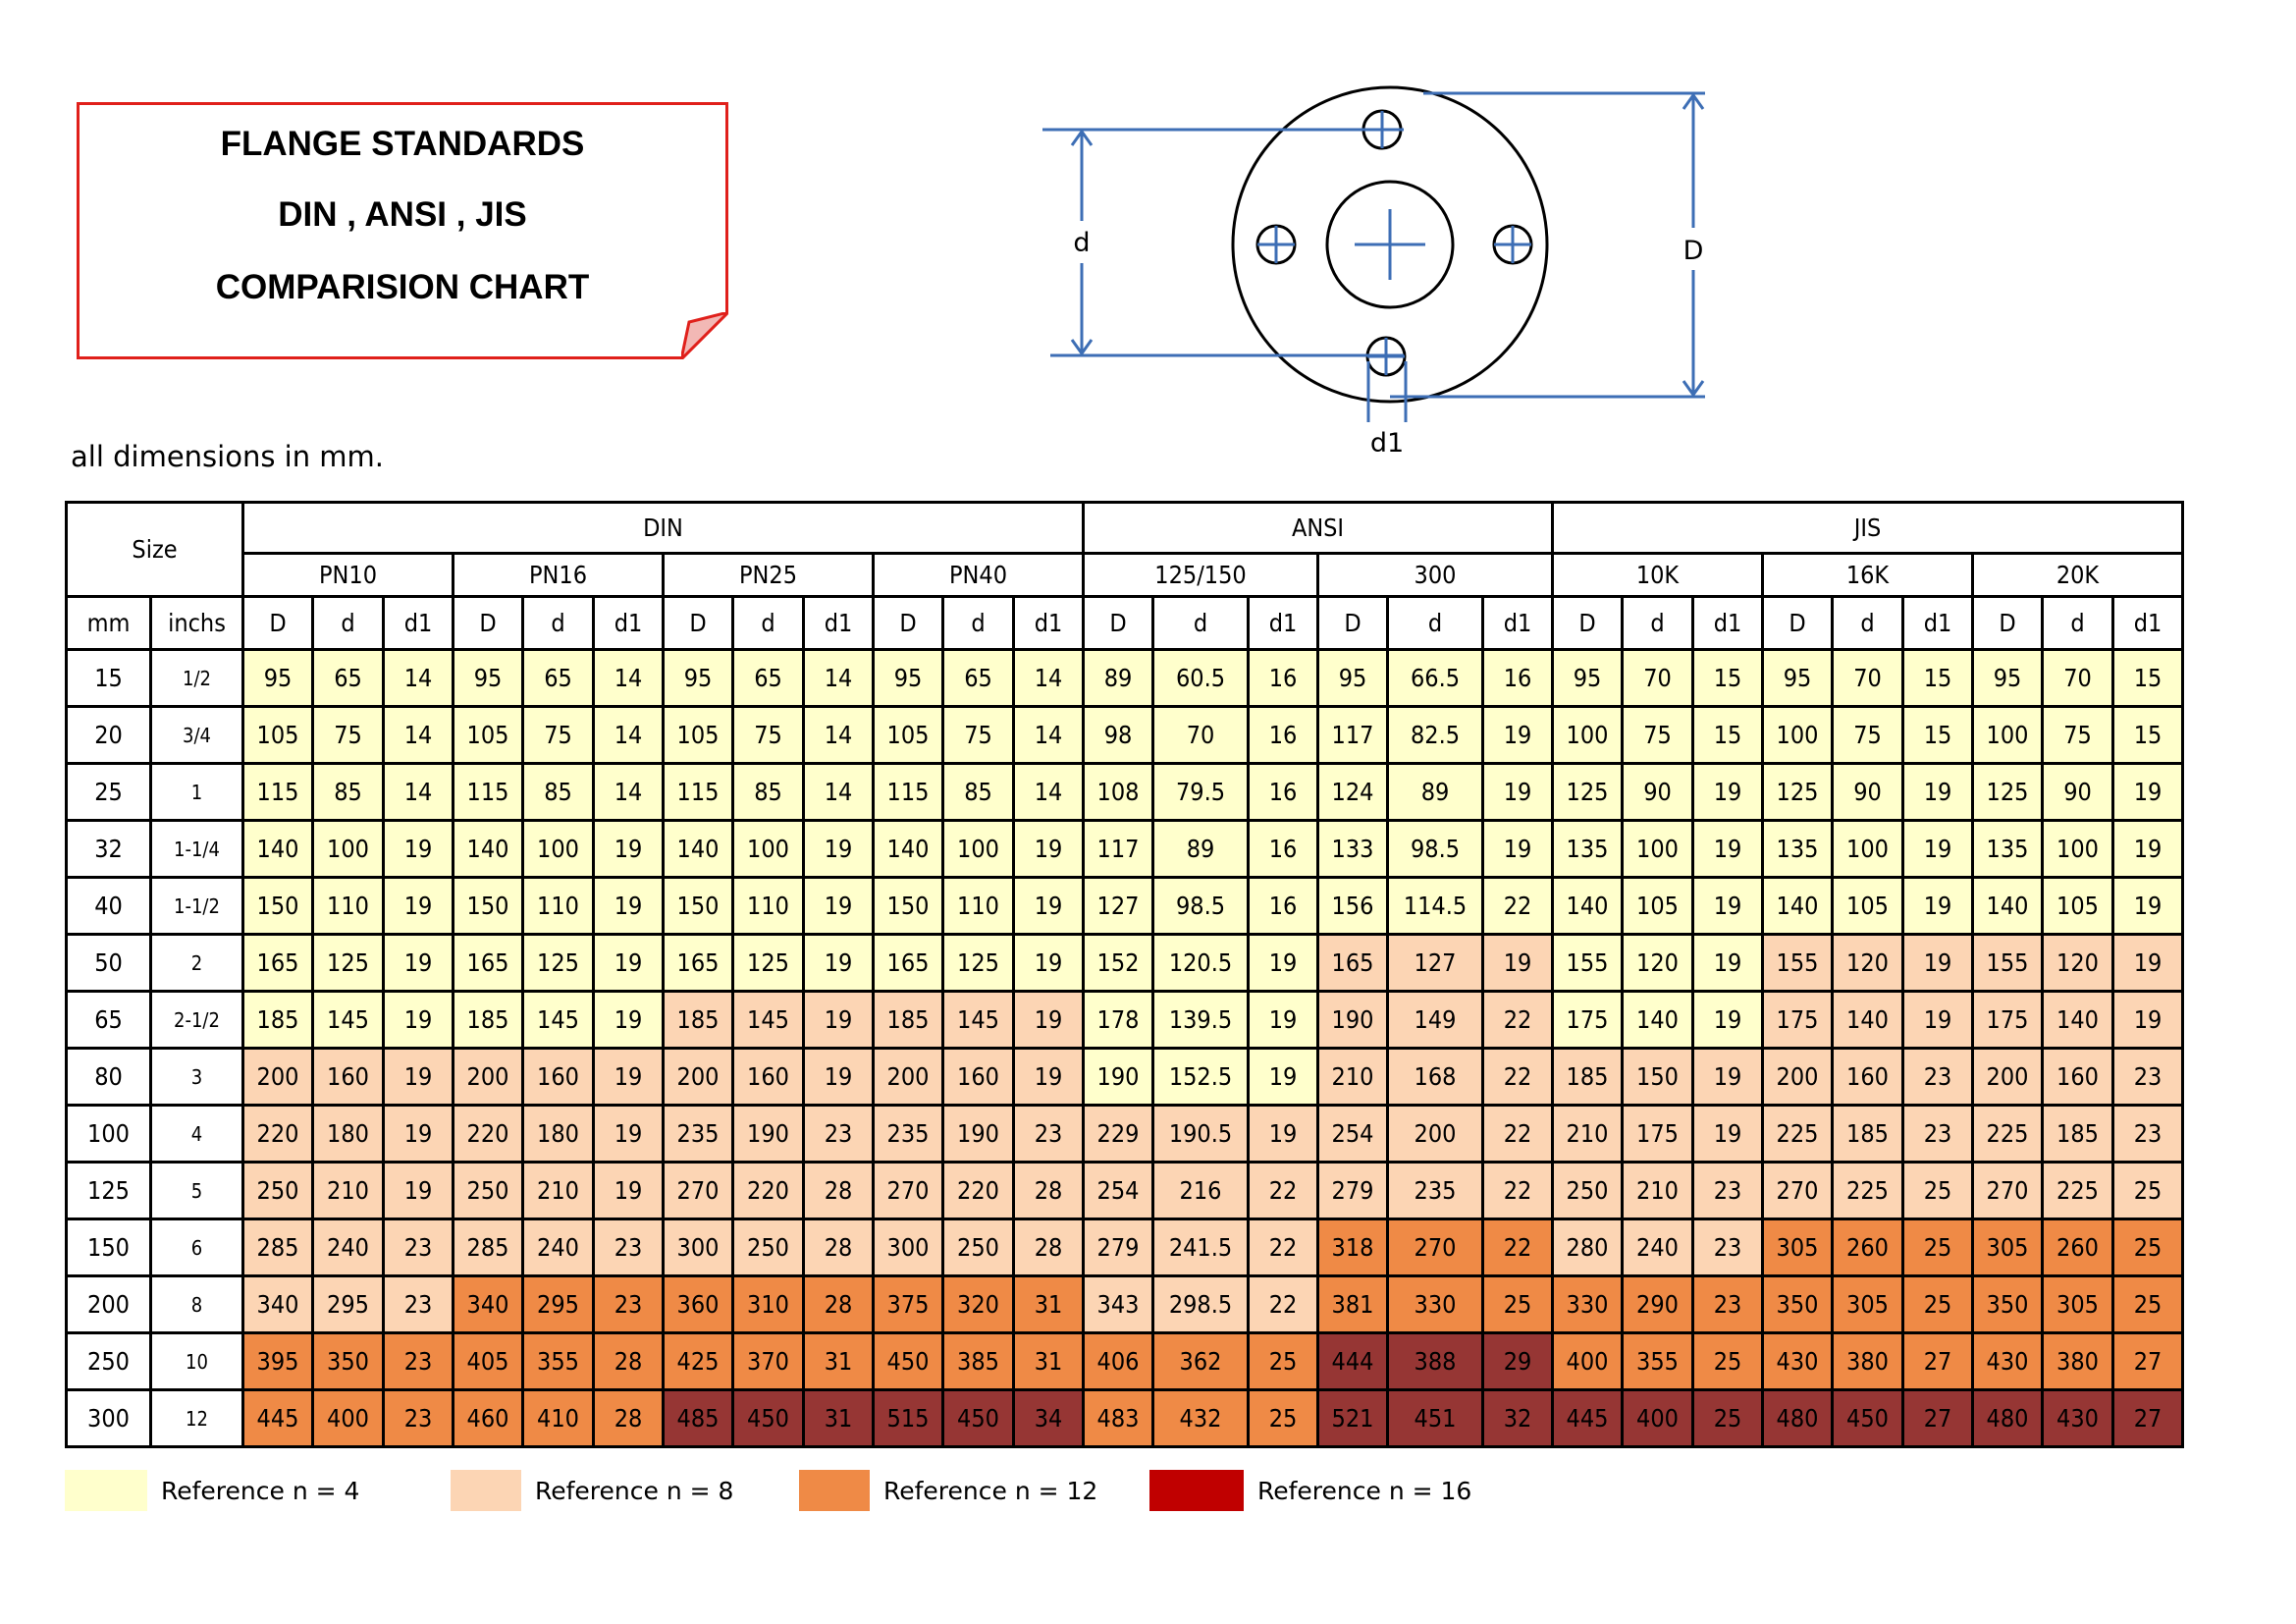 The image size is (2296, 1624). Describe the element at coordinates (1118, 1247) in the screenshot. I see `value-cell: 279` at that location.